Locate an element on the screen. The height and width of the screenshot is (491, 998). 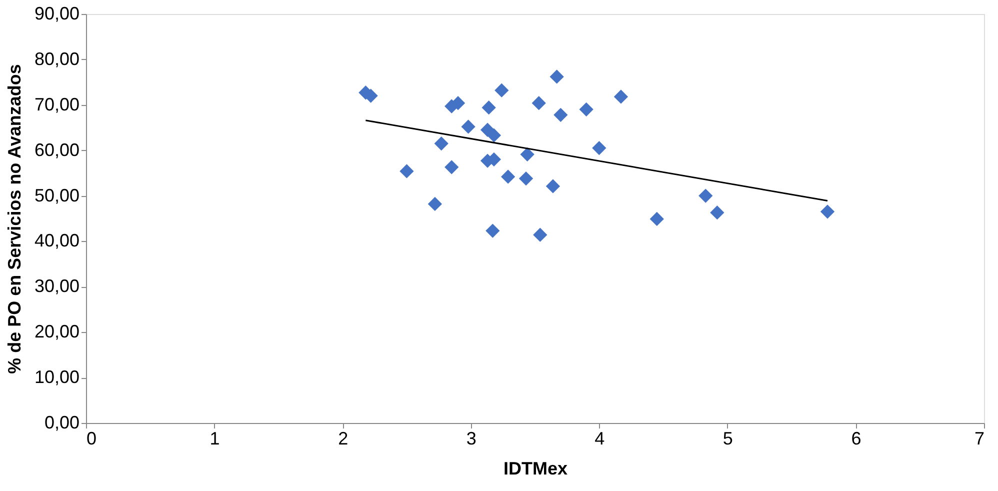
x-tick-label: 6 is located at coordinates (856, 438).